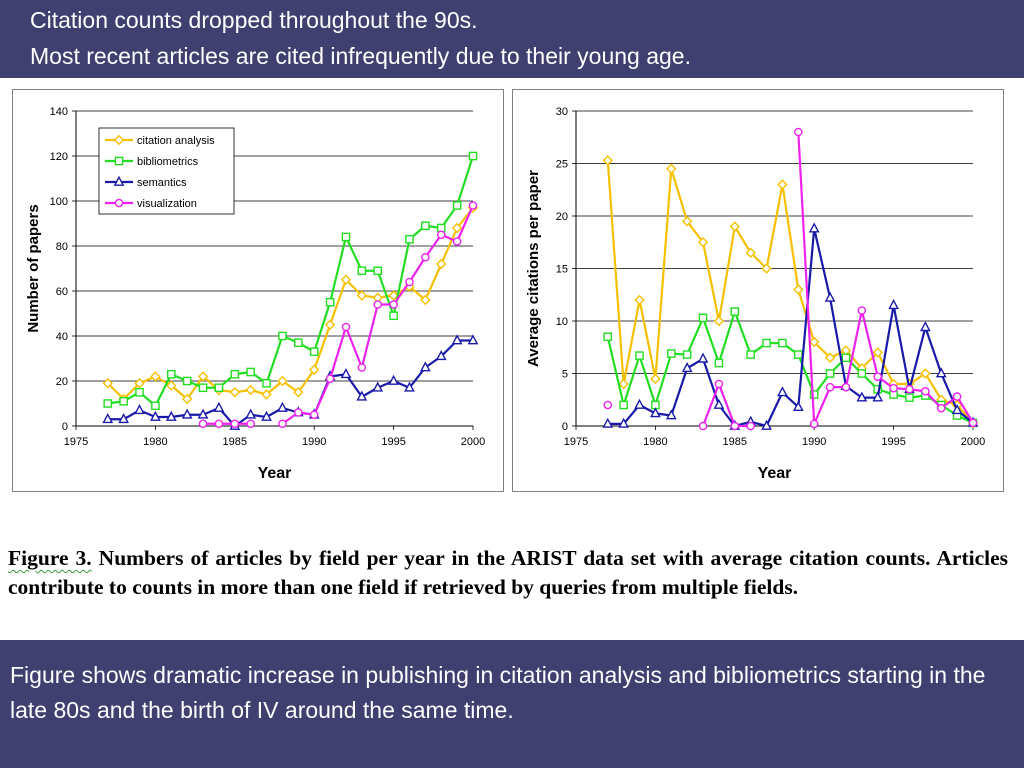  What do you see at coordinates (735, 442) in the screenshot?
I see `right-chart-x-tick-label: 1985` at bounding box center [735, 442].